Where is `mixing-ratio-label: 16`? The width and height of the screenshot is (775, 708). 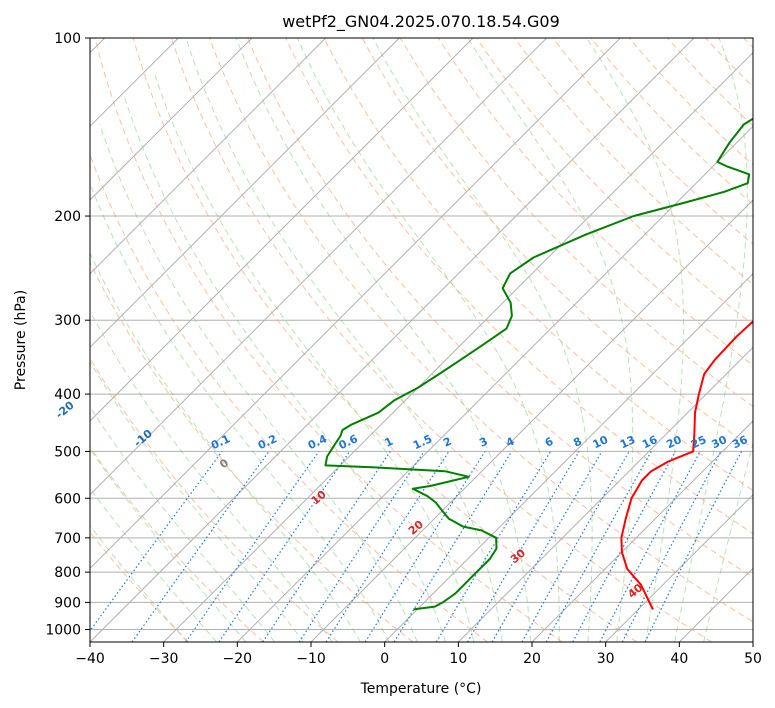
mixing-ratio-label: 16 is located at coordinates (650, 442).